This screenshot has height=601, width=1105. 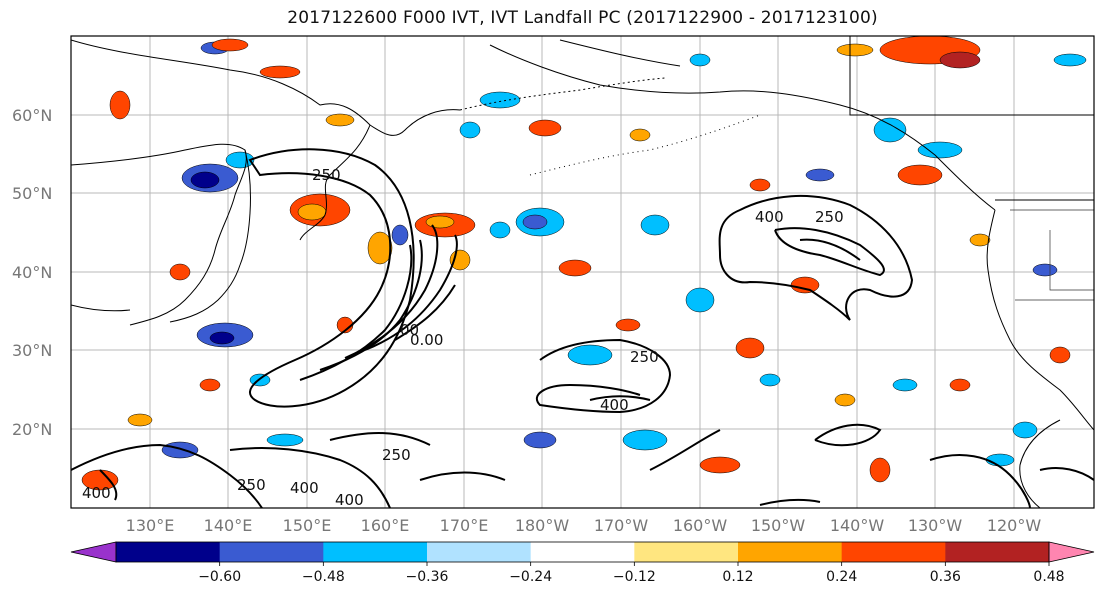 What do you see at coordinates (32, 272) in the screenshot?
I see `latitude-labels: 60°N 50°N 40°N 30°N 20°N` at bounding box center [32, 272].